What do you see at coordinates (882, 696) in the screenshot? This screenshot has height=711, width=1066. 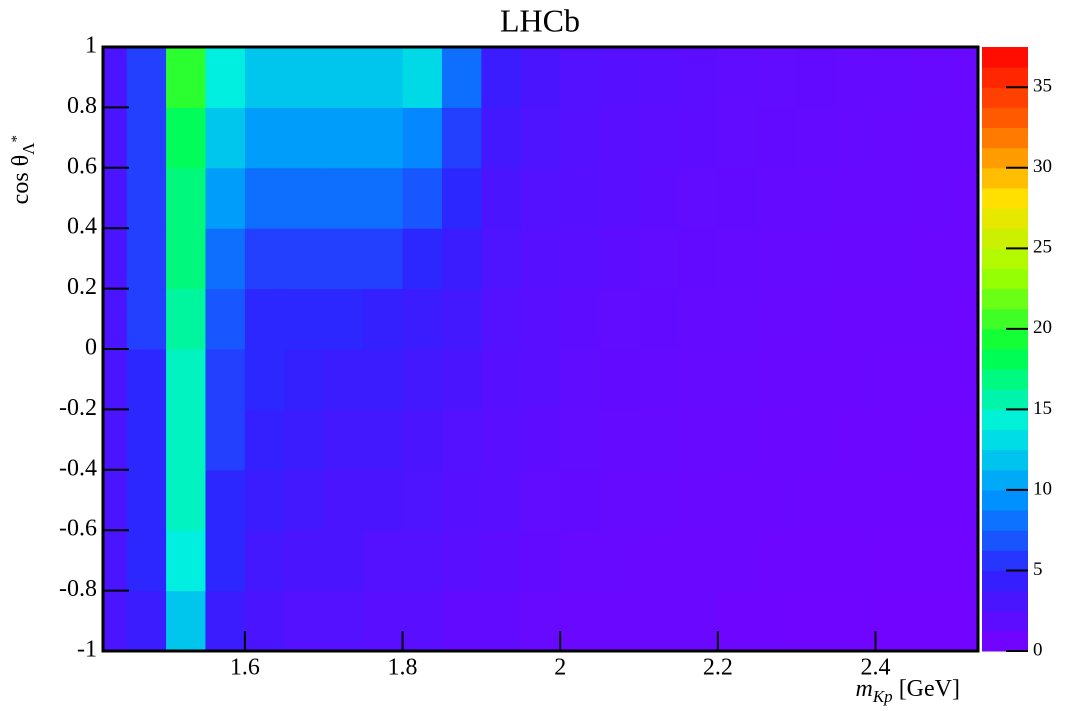 I see `x-label-sub: Kp` at bounding box center [882, 696].